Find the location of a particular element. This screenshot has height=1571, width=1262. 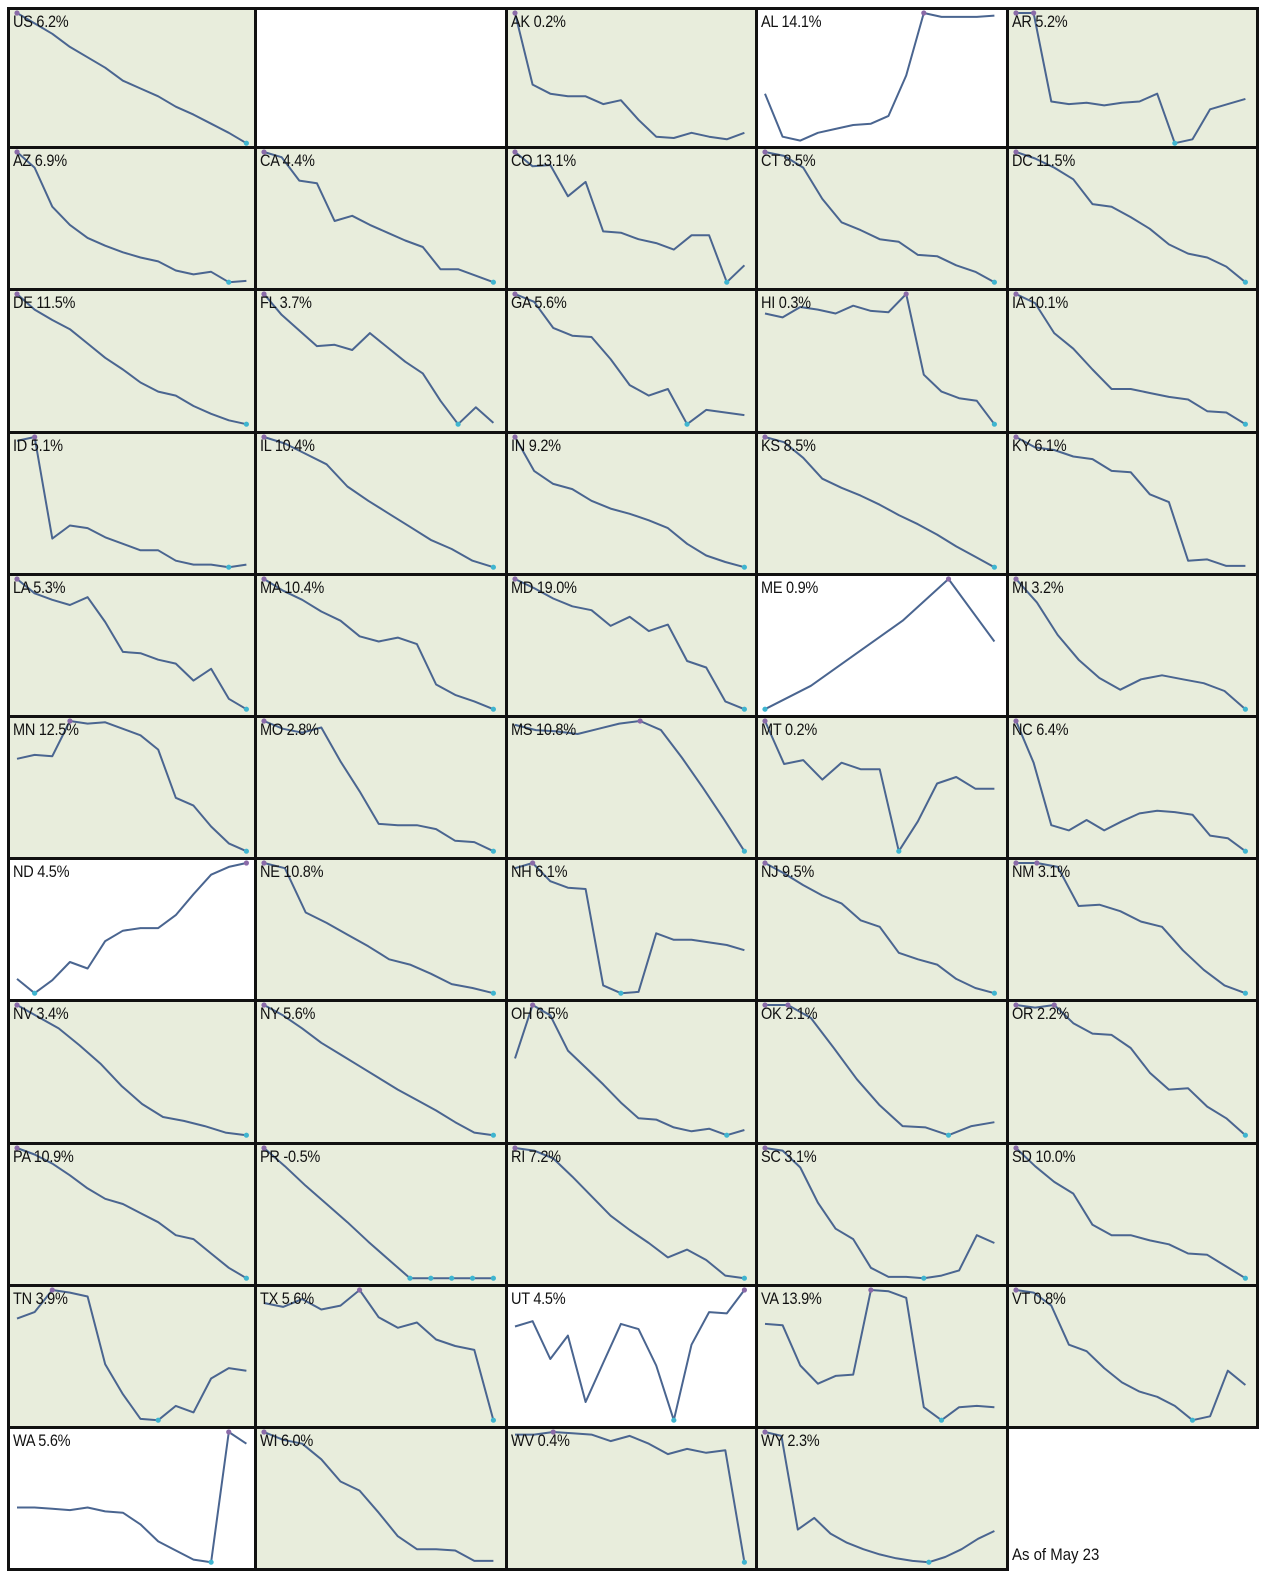

panel-label: NV 3.4% is located at coordinates (41, 1014).